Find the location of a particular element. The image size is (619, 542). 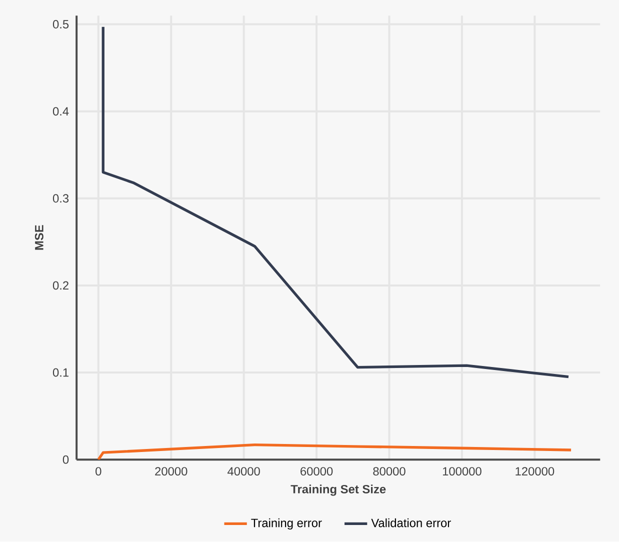

y-tick-label: 0.2 is located at coordinates (60, 285).